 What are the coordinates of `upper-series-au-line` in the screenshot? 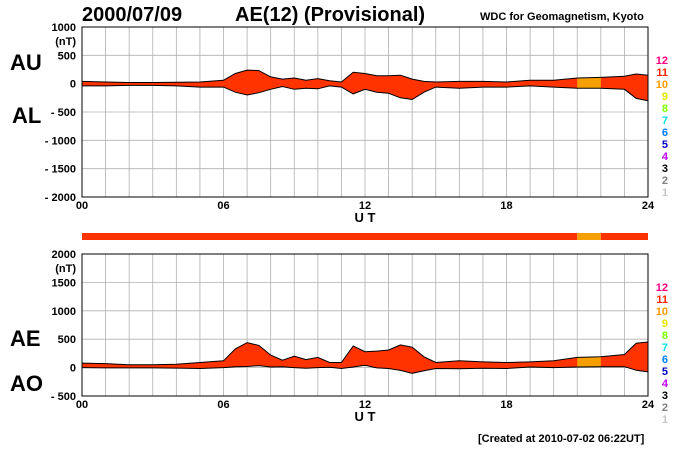 It's located at (365, 76).